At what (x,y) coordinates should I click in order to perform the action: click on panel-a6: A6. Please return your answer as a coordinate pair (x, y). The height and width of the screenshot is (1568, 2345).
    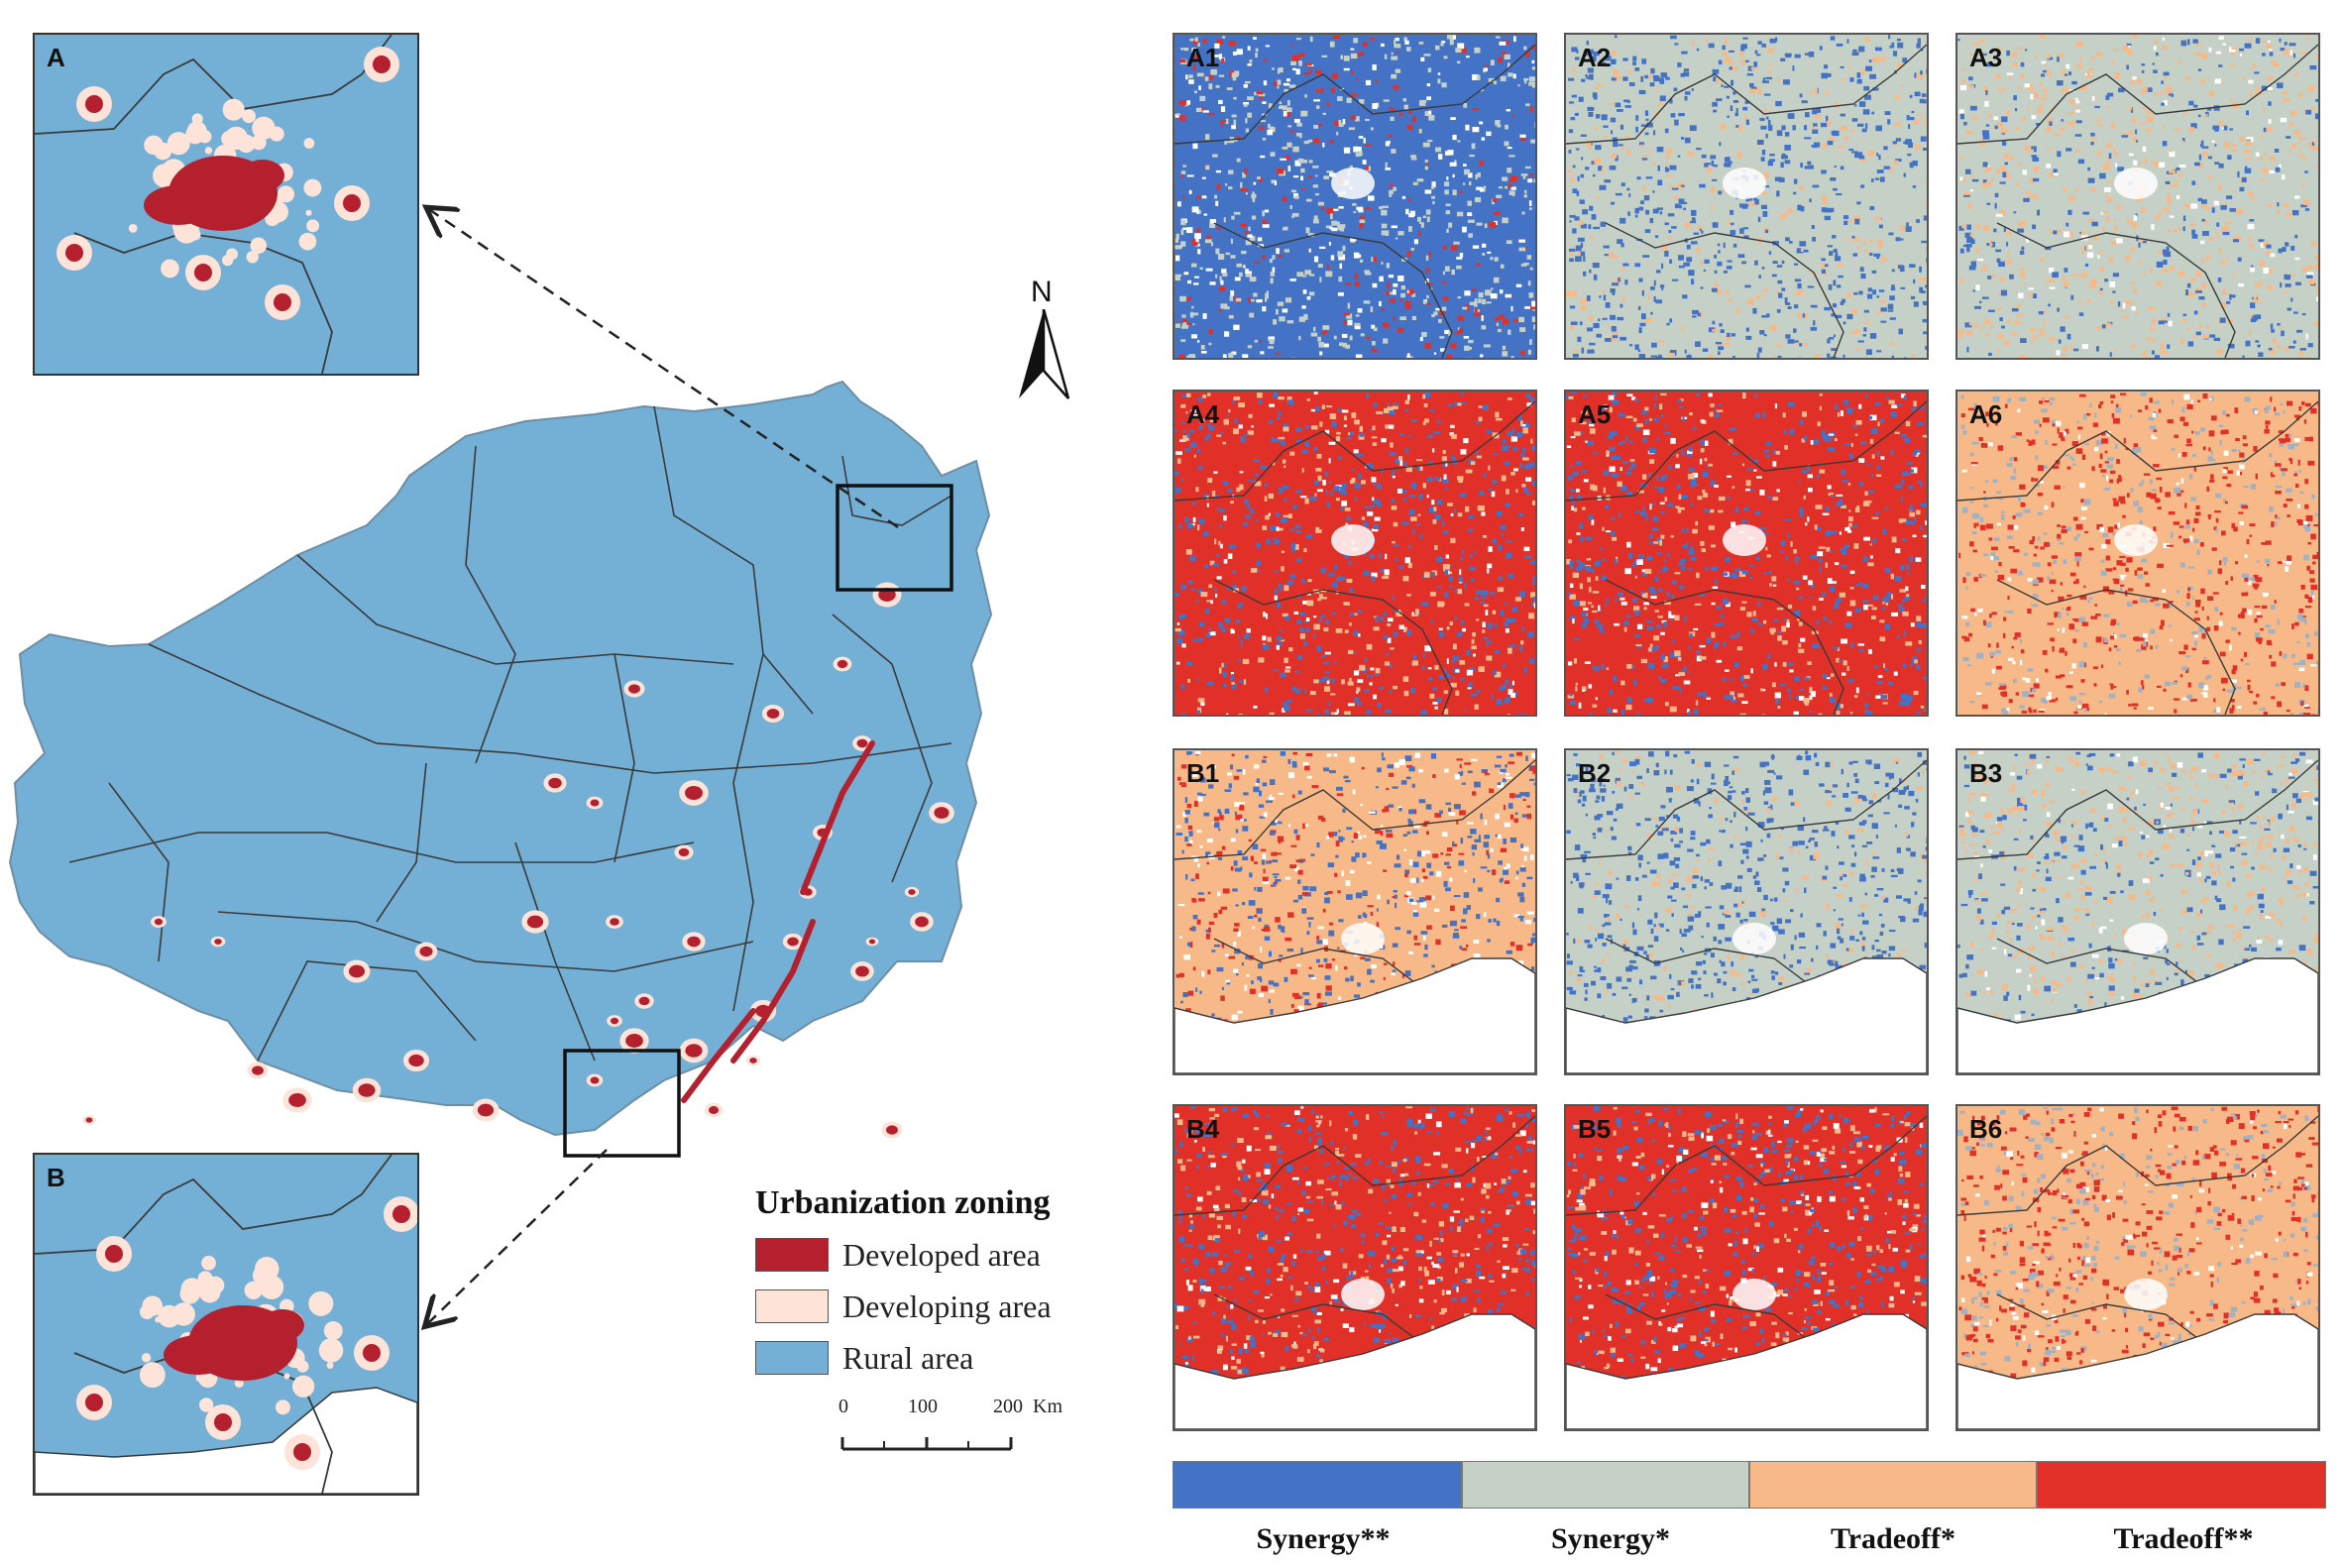
    Looking at the image, I should click on (2137, 553).